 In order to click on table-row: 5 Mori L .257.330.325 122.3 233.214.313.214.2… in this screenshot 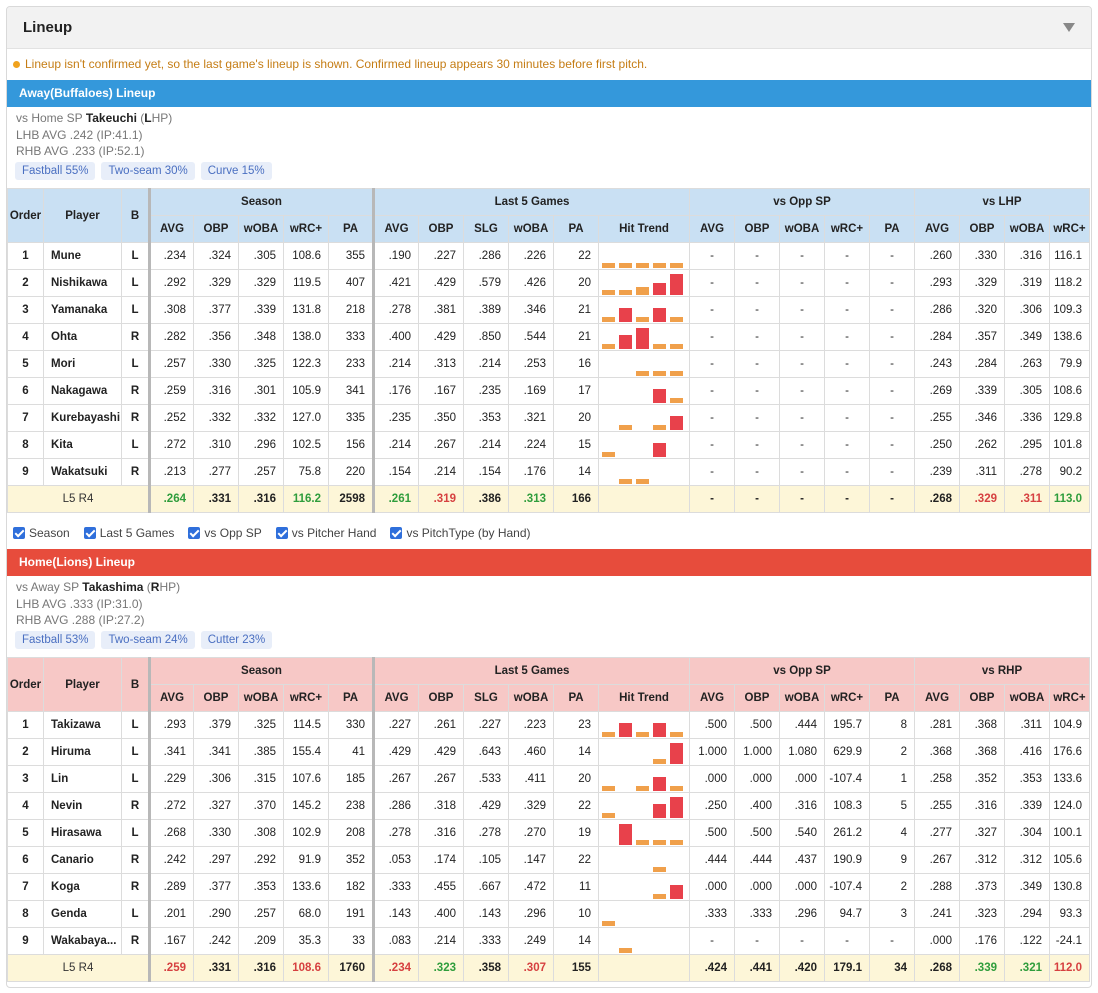, I will do `click(548, 364)`.